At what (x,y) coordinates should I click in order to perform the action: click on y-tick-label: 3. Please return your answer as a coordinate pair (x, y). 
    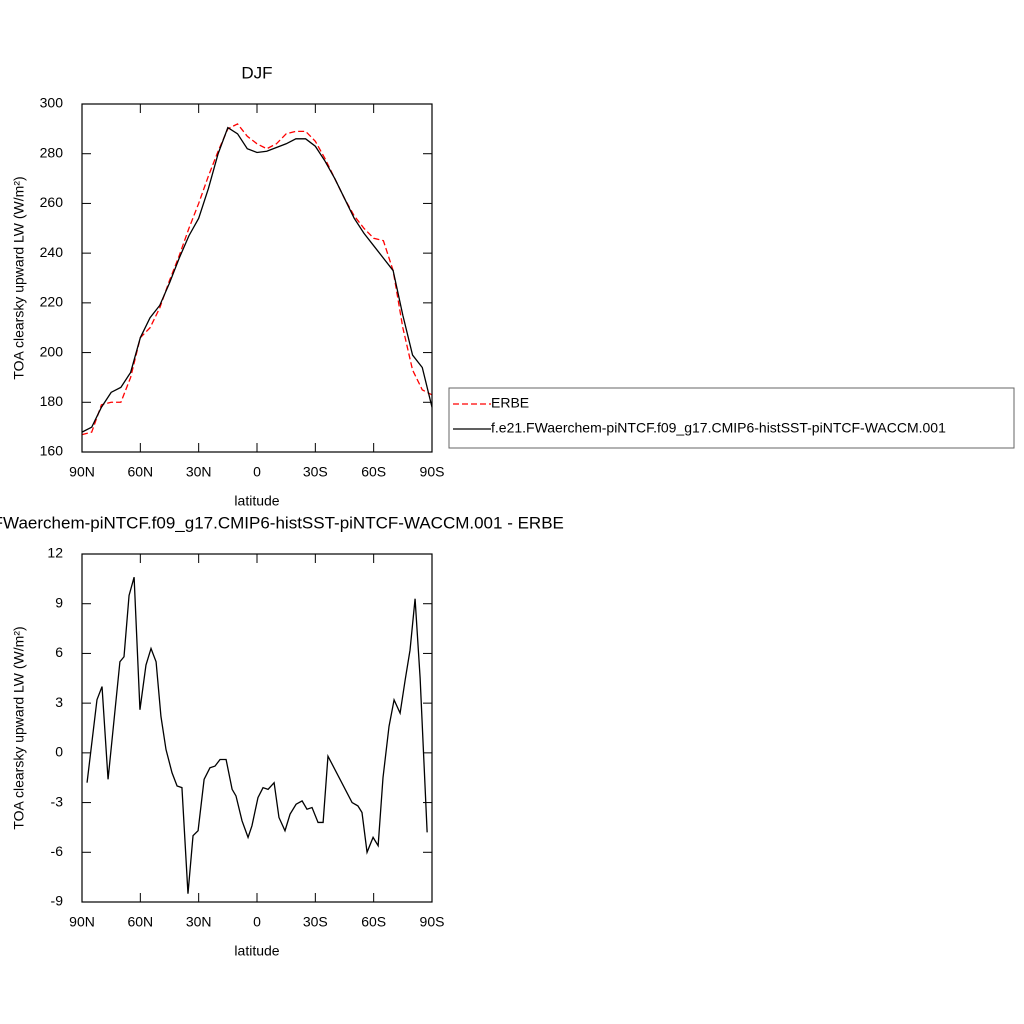
    Looking at the image, I should click on (59, 702).